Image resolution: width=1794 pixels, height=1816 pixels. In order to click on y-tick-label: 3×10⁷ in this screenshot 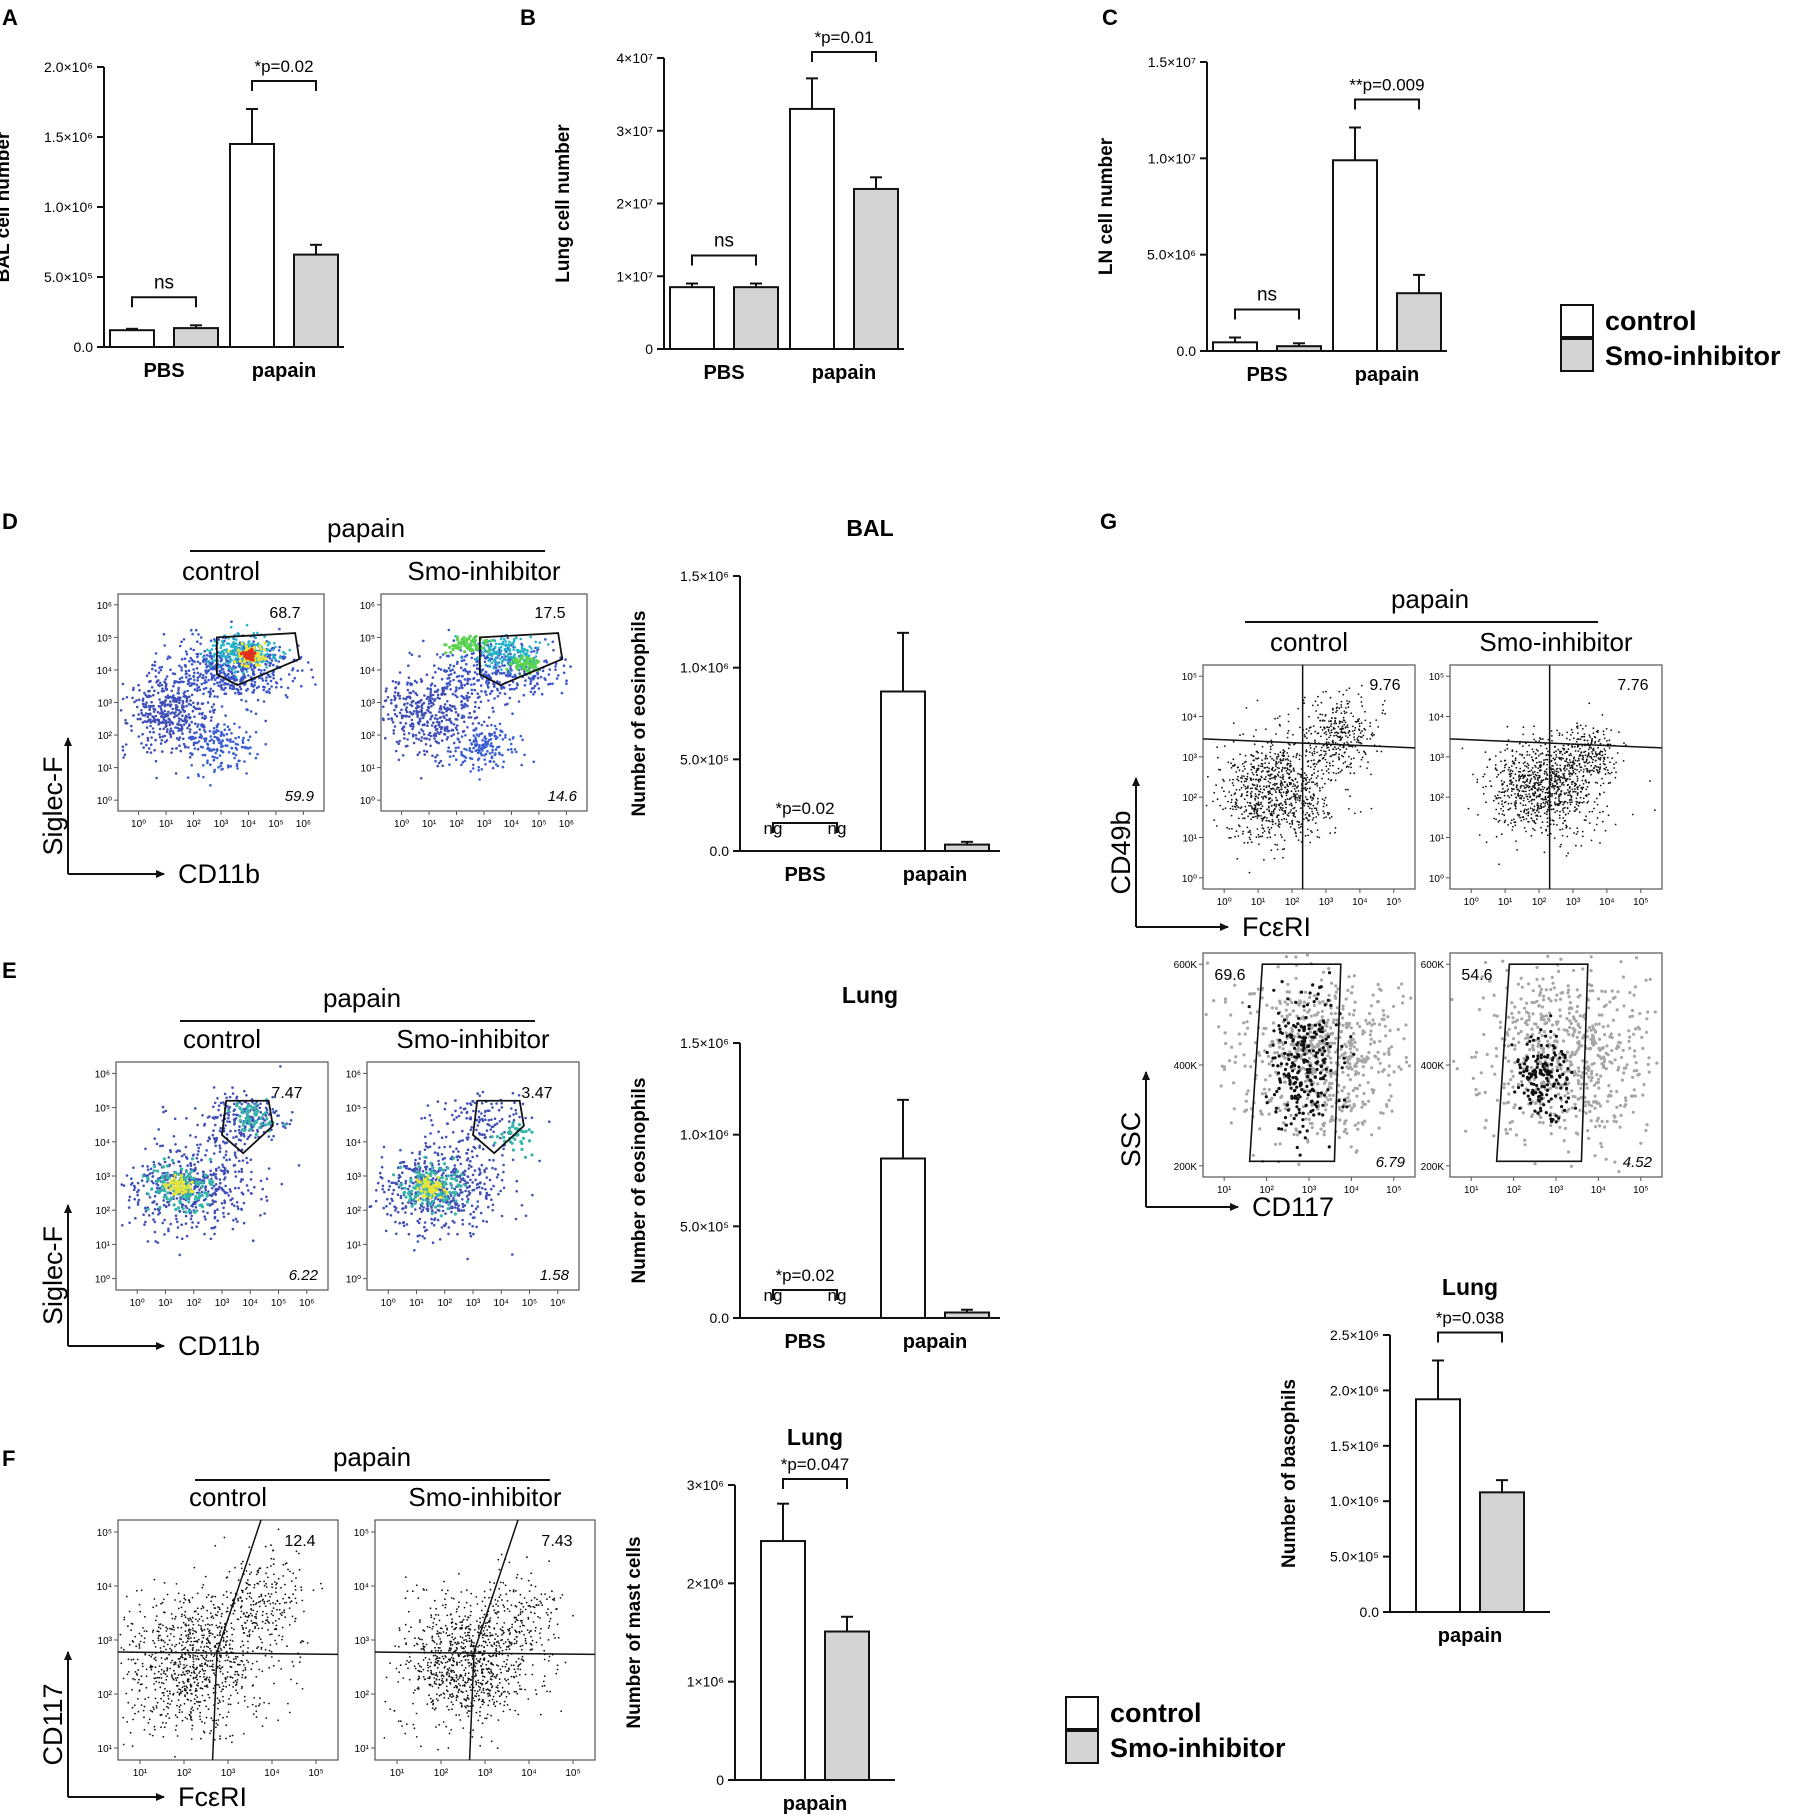, I will do `click(634, 131)`.